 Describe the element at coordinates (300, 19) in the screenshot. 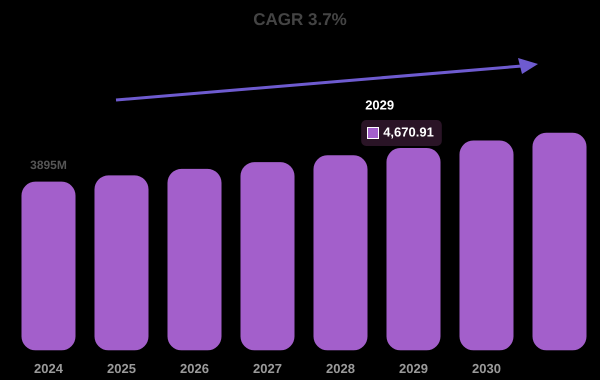

I see `chart-title: CAGR 3.7%` at that location.